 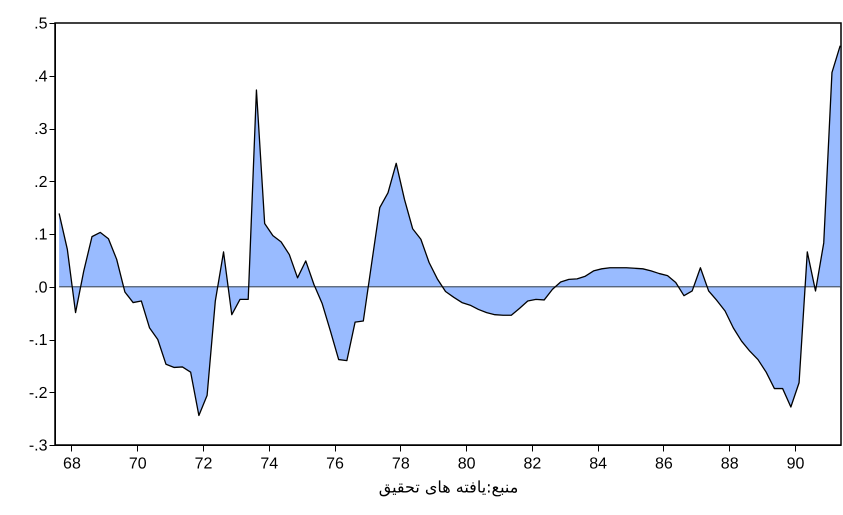 I want to click on x-tick-label: 78, so click(x=401, y=464).